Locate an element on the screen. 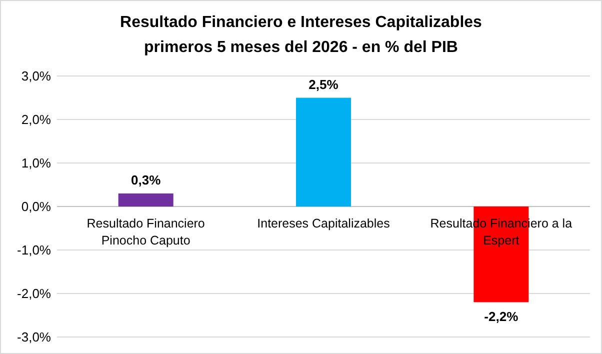 The height and width of the screenshot is (354, 602). chart-title: Resultado Financiero e Intereses Capitalizables primeros 5 meses del 2026 - en % del PIB is located at coordinates (301, 35).